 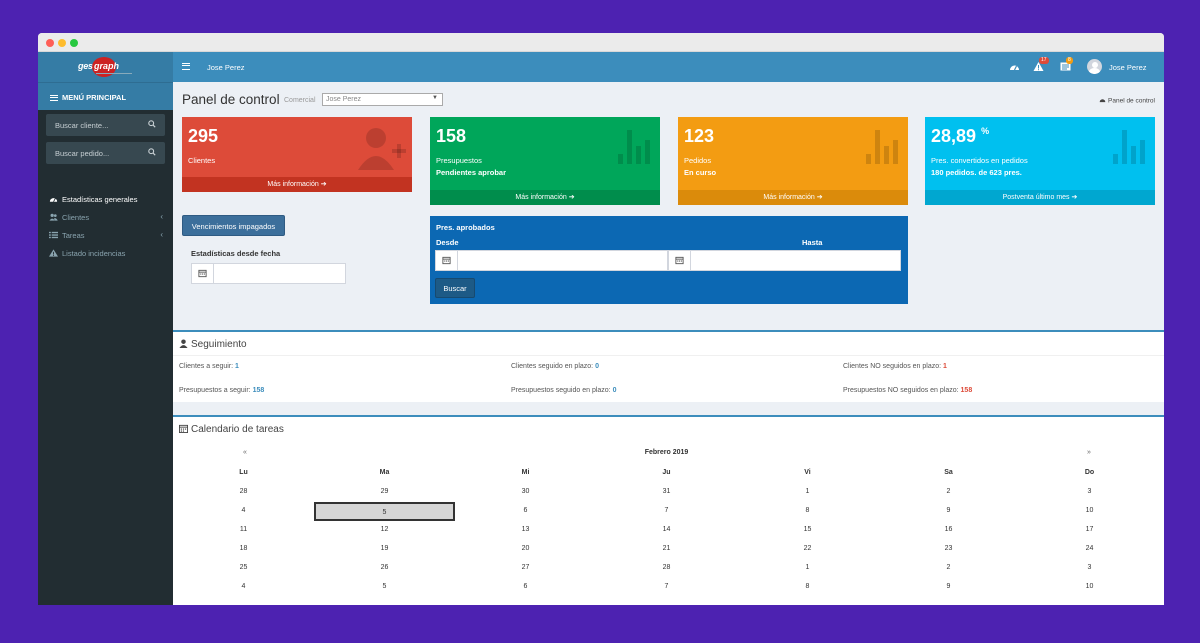 I want to click on presupuestos-seguido-plazo-stat: Presupuestos seguido en plazo: 0, so click(x=563, y=390).